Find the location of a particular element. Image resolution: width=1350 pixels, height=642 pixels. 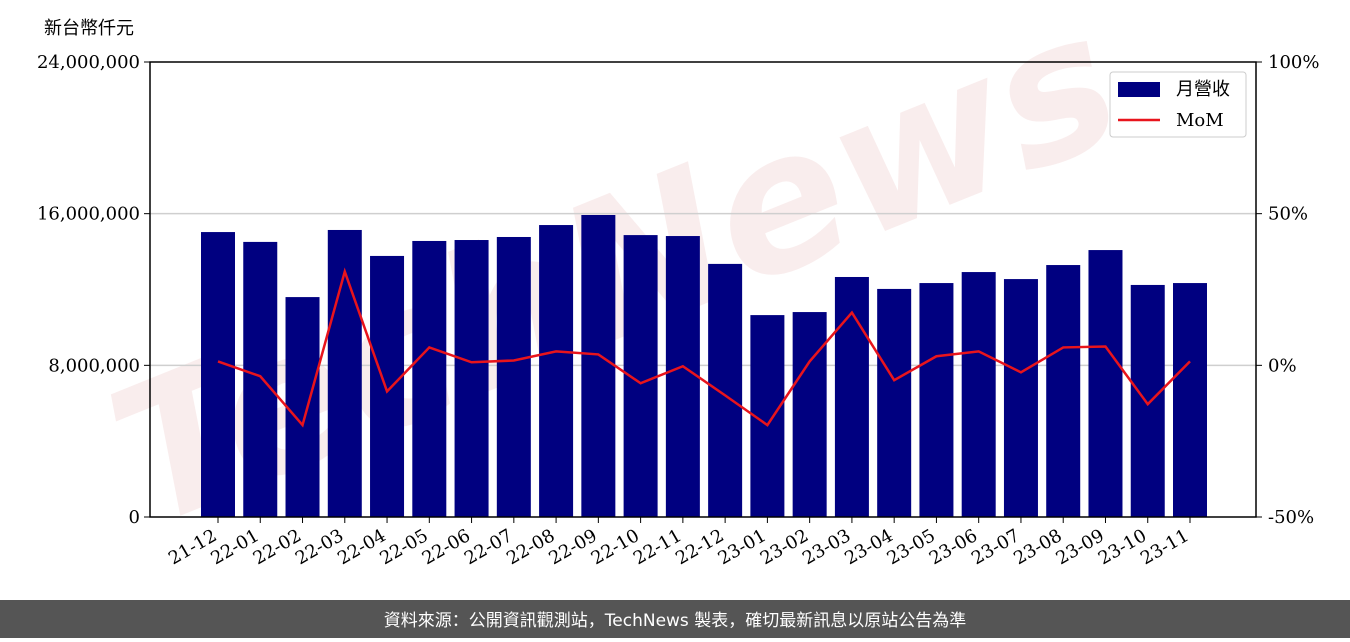

y-tick-label: 0 is located at coordinates (134, 517).